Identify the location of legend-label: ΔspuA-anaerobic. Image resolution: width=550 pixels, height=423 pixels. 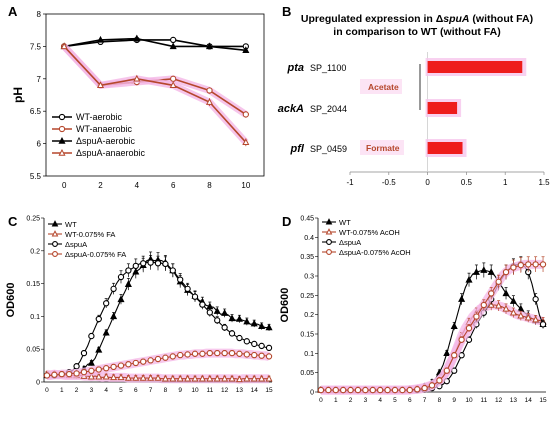
(111, 153).